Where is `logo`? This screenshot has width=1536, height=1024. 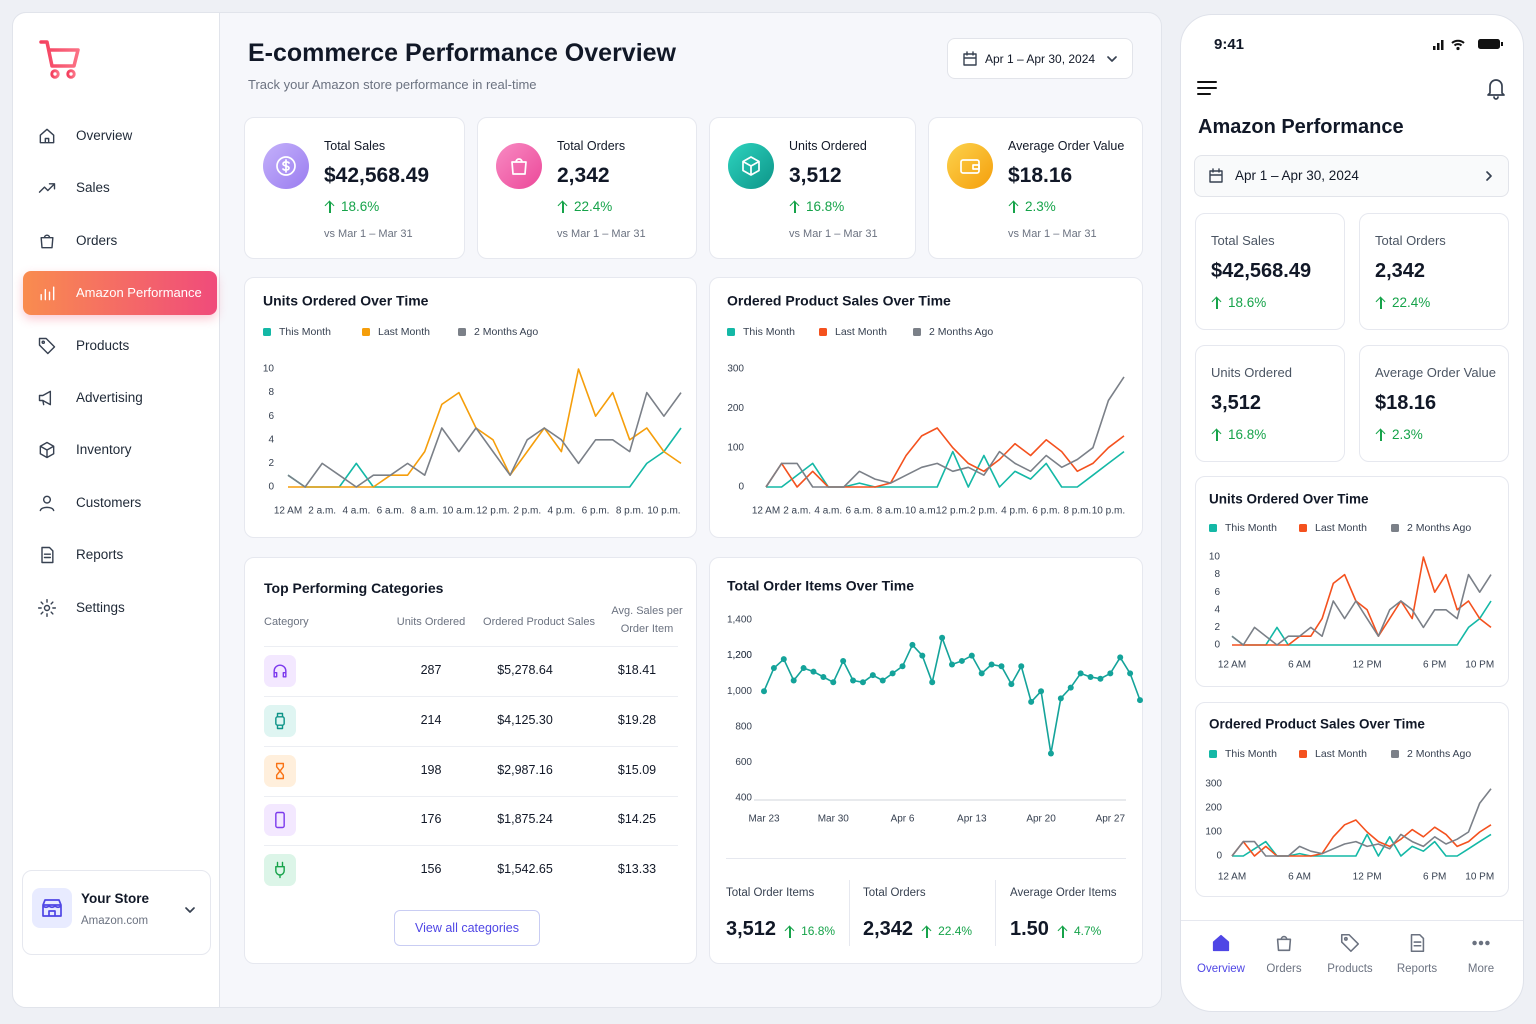 logo is located at coordinates (61, 60).